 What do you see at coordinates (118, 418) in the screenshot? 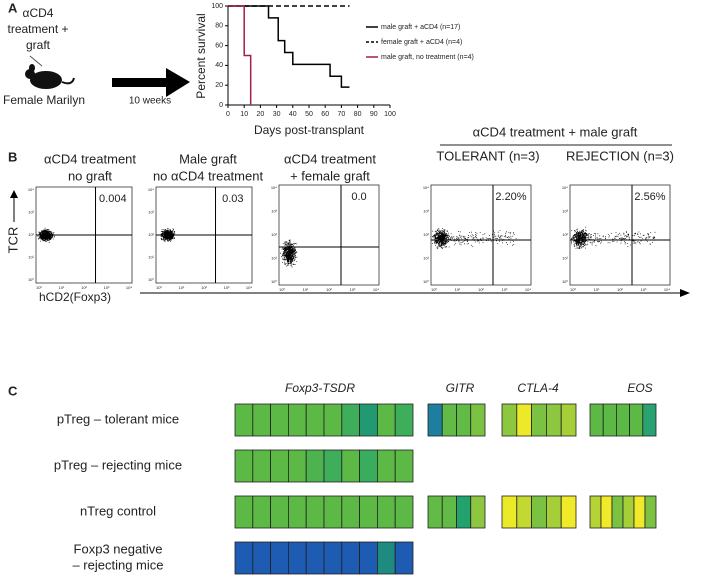
I see `row-label: pTreg – tolerant mice` at bounding box center [118, 418].